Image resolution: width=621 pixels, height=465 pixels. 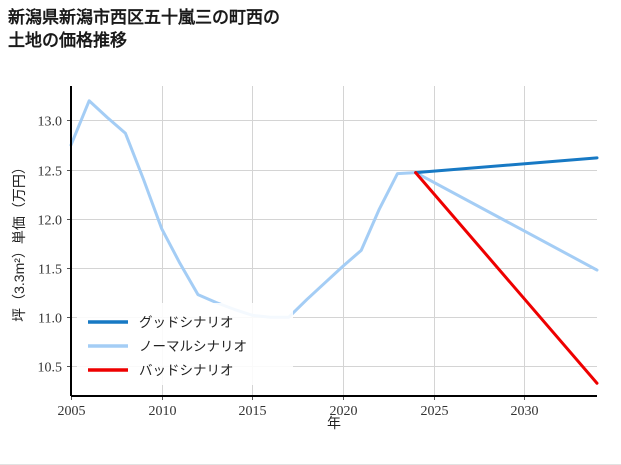 What do you see at coordinates (186, 370) in the screenshot?
I see `legend-label-バッドシナリオ: バッドシナリオ` at bounding box center [186, 370].